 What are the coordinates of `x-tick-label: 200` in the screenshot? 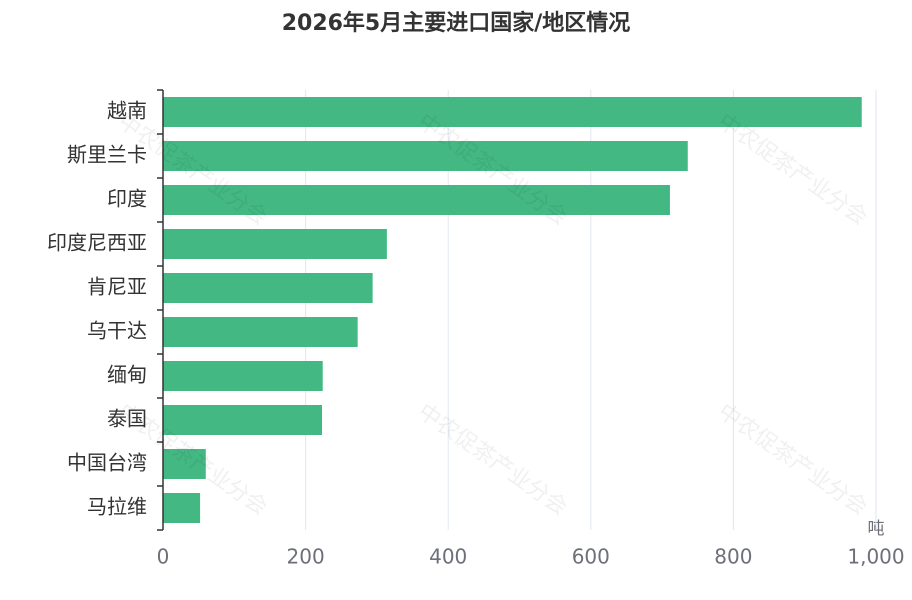 It's located at (306, 557).